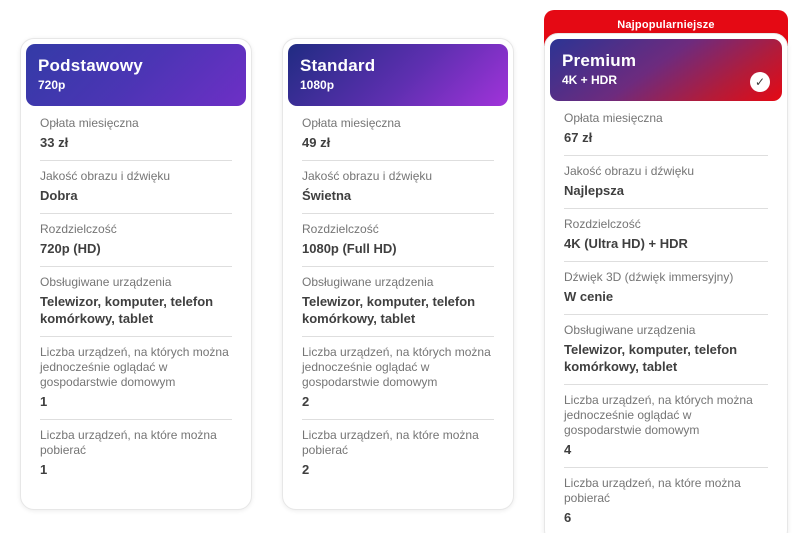  I want to click on feature-row: Jakość obrazu i dźwięku Świetna, so click(398, 187).